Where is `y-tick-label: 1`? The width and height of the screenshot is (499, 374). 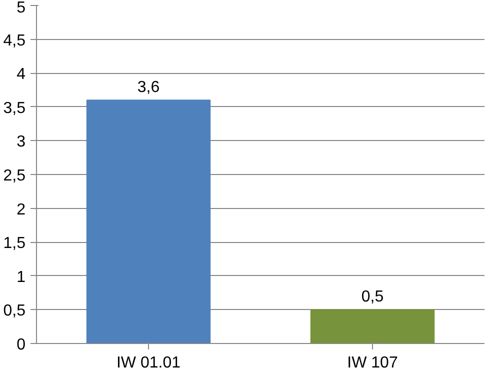
y-tick-label: 1 is located at coordinates (21, 277).